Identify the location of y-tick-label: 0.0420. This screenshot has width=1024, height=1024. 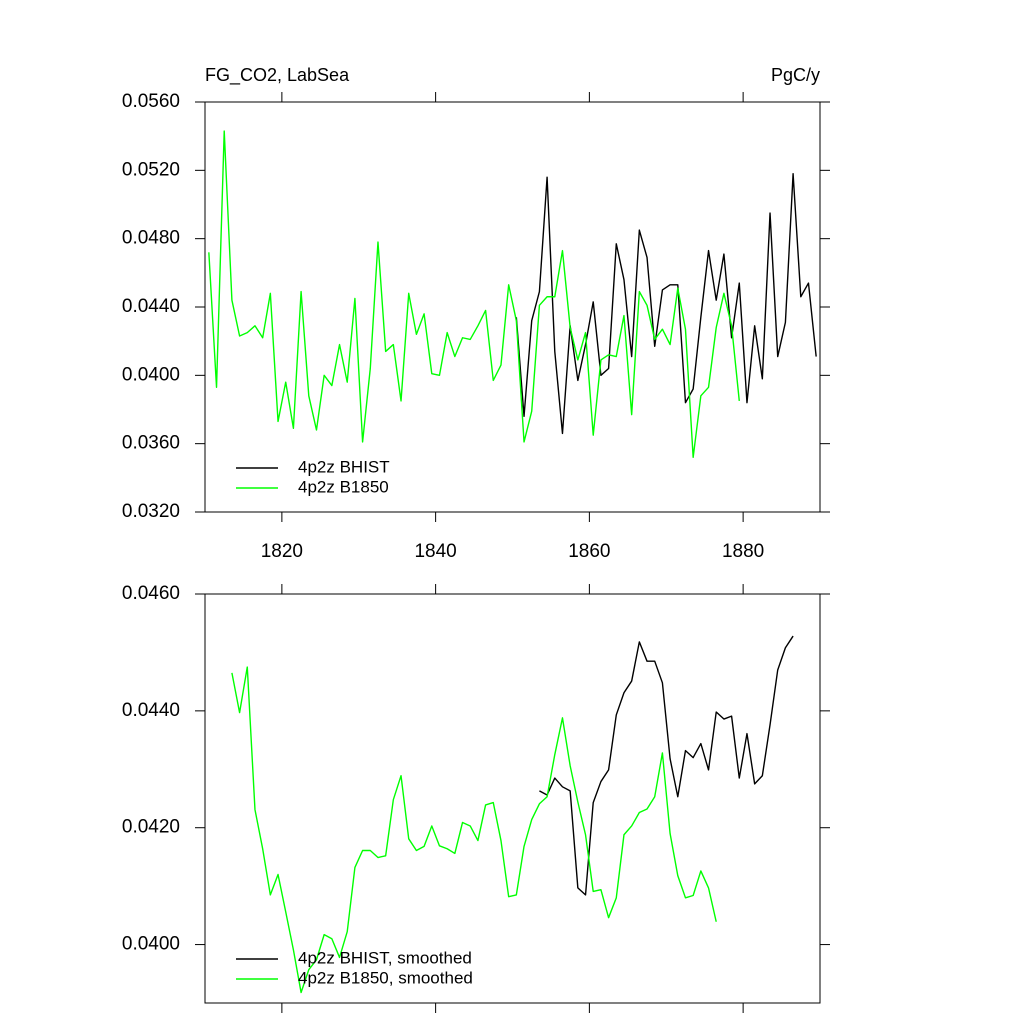
(151, 827).